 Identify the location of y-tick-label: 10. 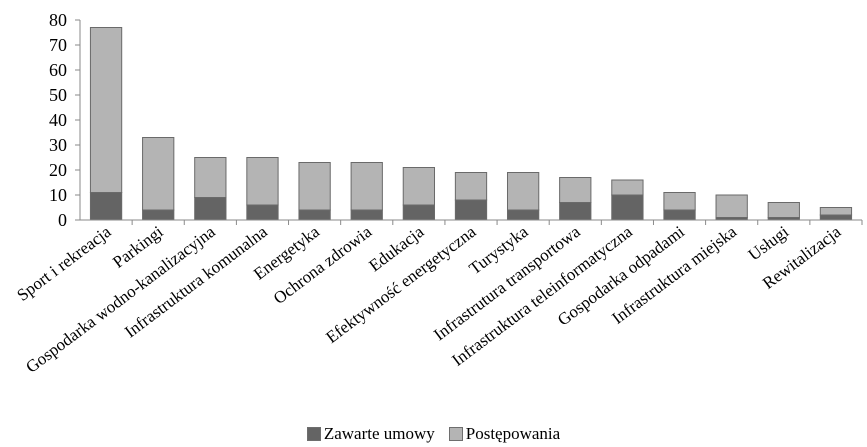
(58, 195).